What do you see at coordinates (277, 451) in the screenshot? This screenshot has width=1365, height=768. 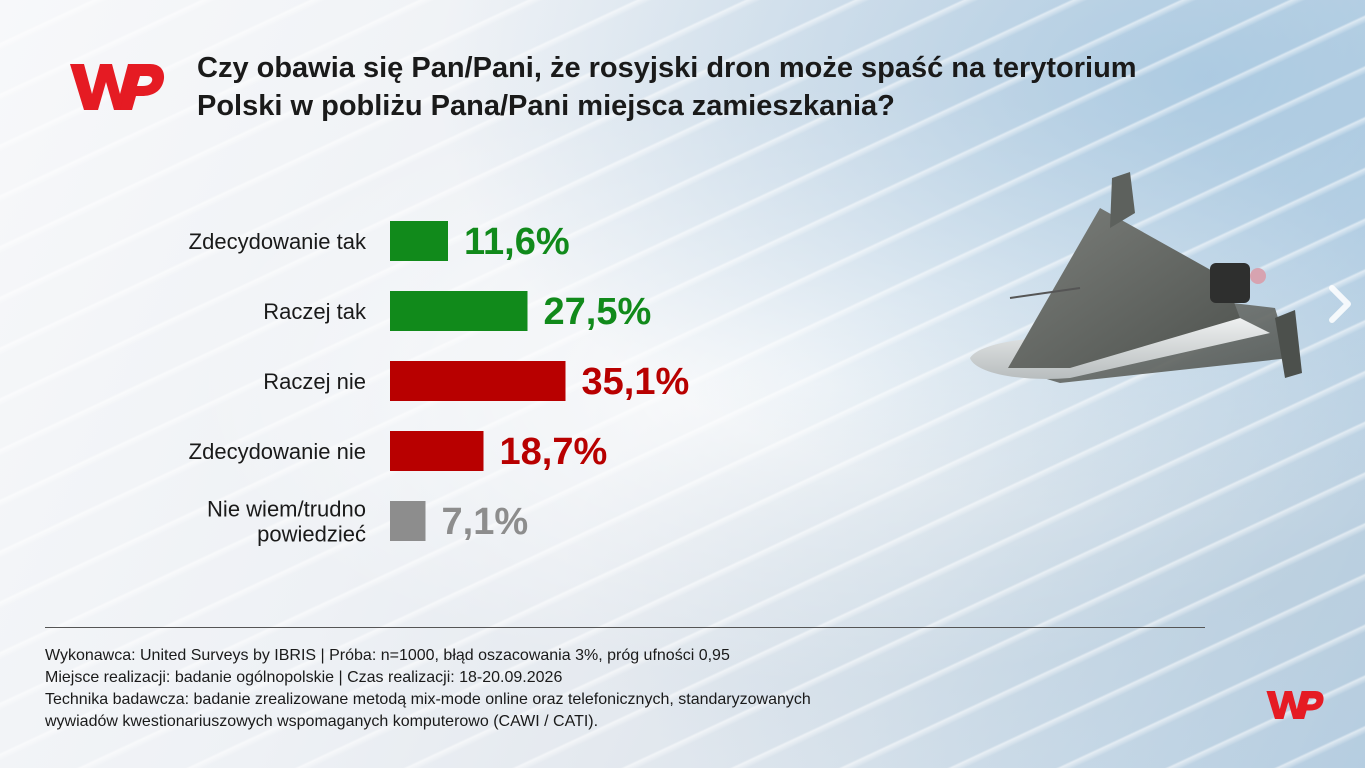 I see `category-label: Zdecydowanie nie` at bounding box center [277, 451].